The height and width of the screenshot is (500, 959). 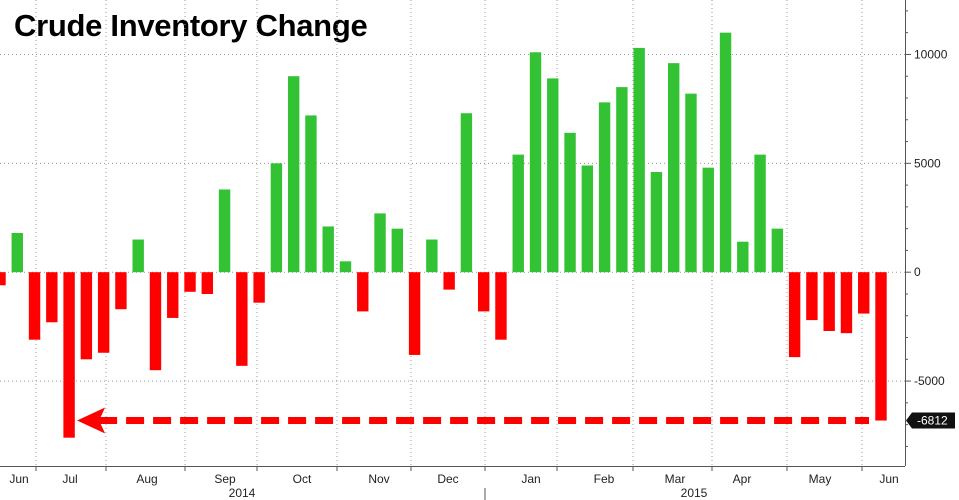 I want to click on y-tick-label: 0, so click(x=917, y=272).